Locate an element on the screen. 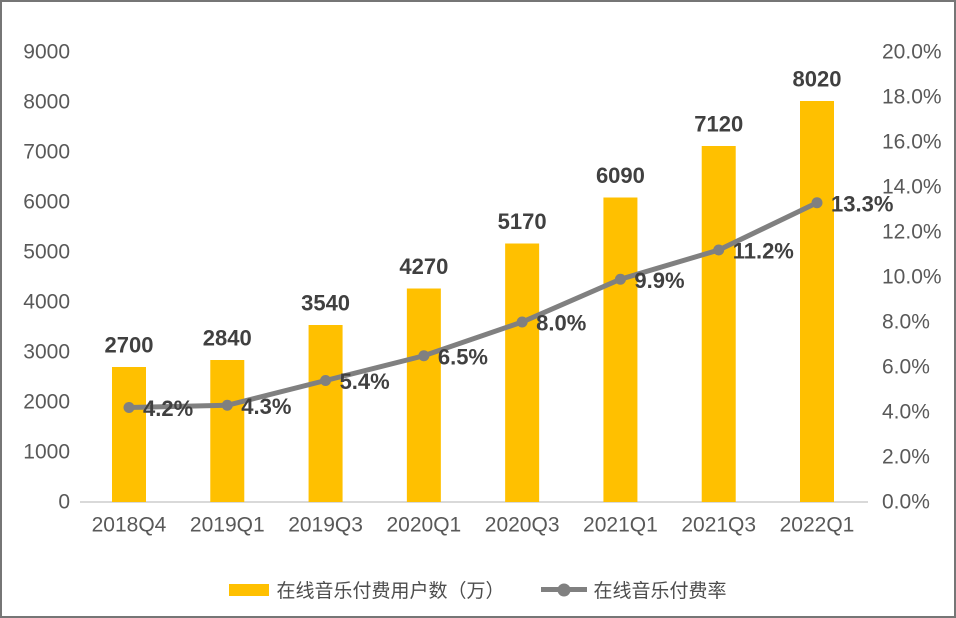  pay-rate-point-2020Q1 is located at coordinates (424, 356).